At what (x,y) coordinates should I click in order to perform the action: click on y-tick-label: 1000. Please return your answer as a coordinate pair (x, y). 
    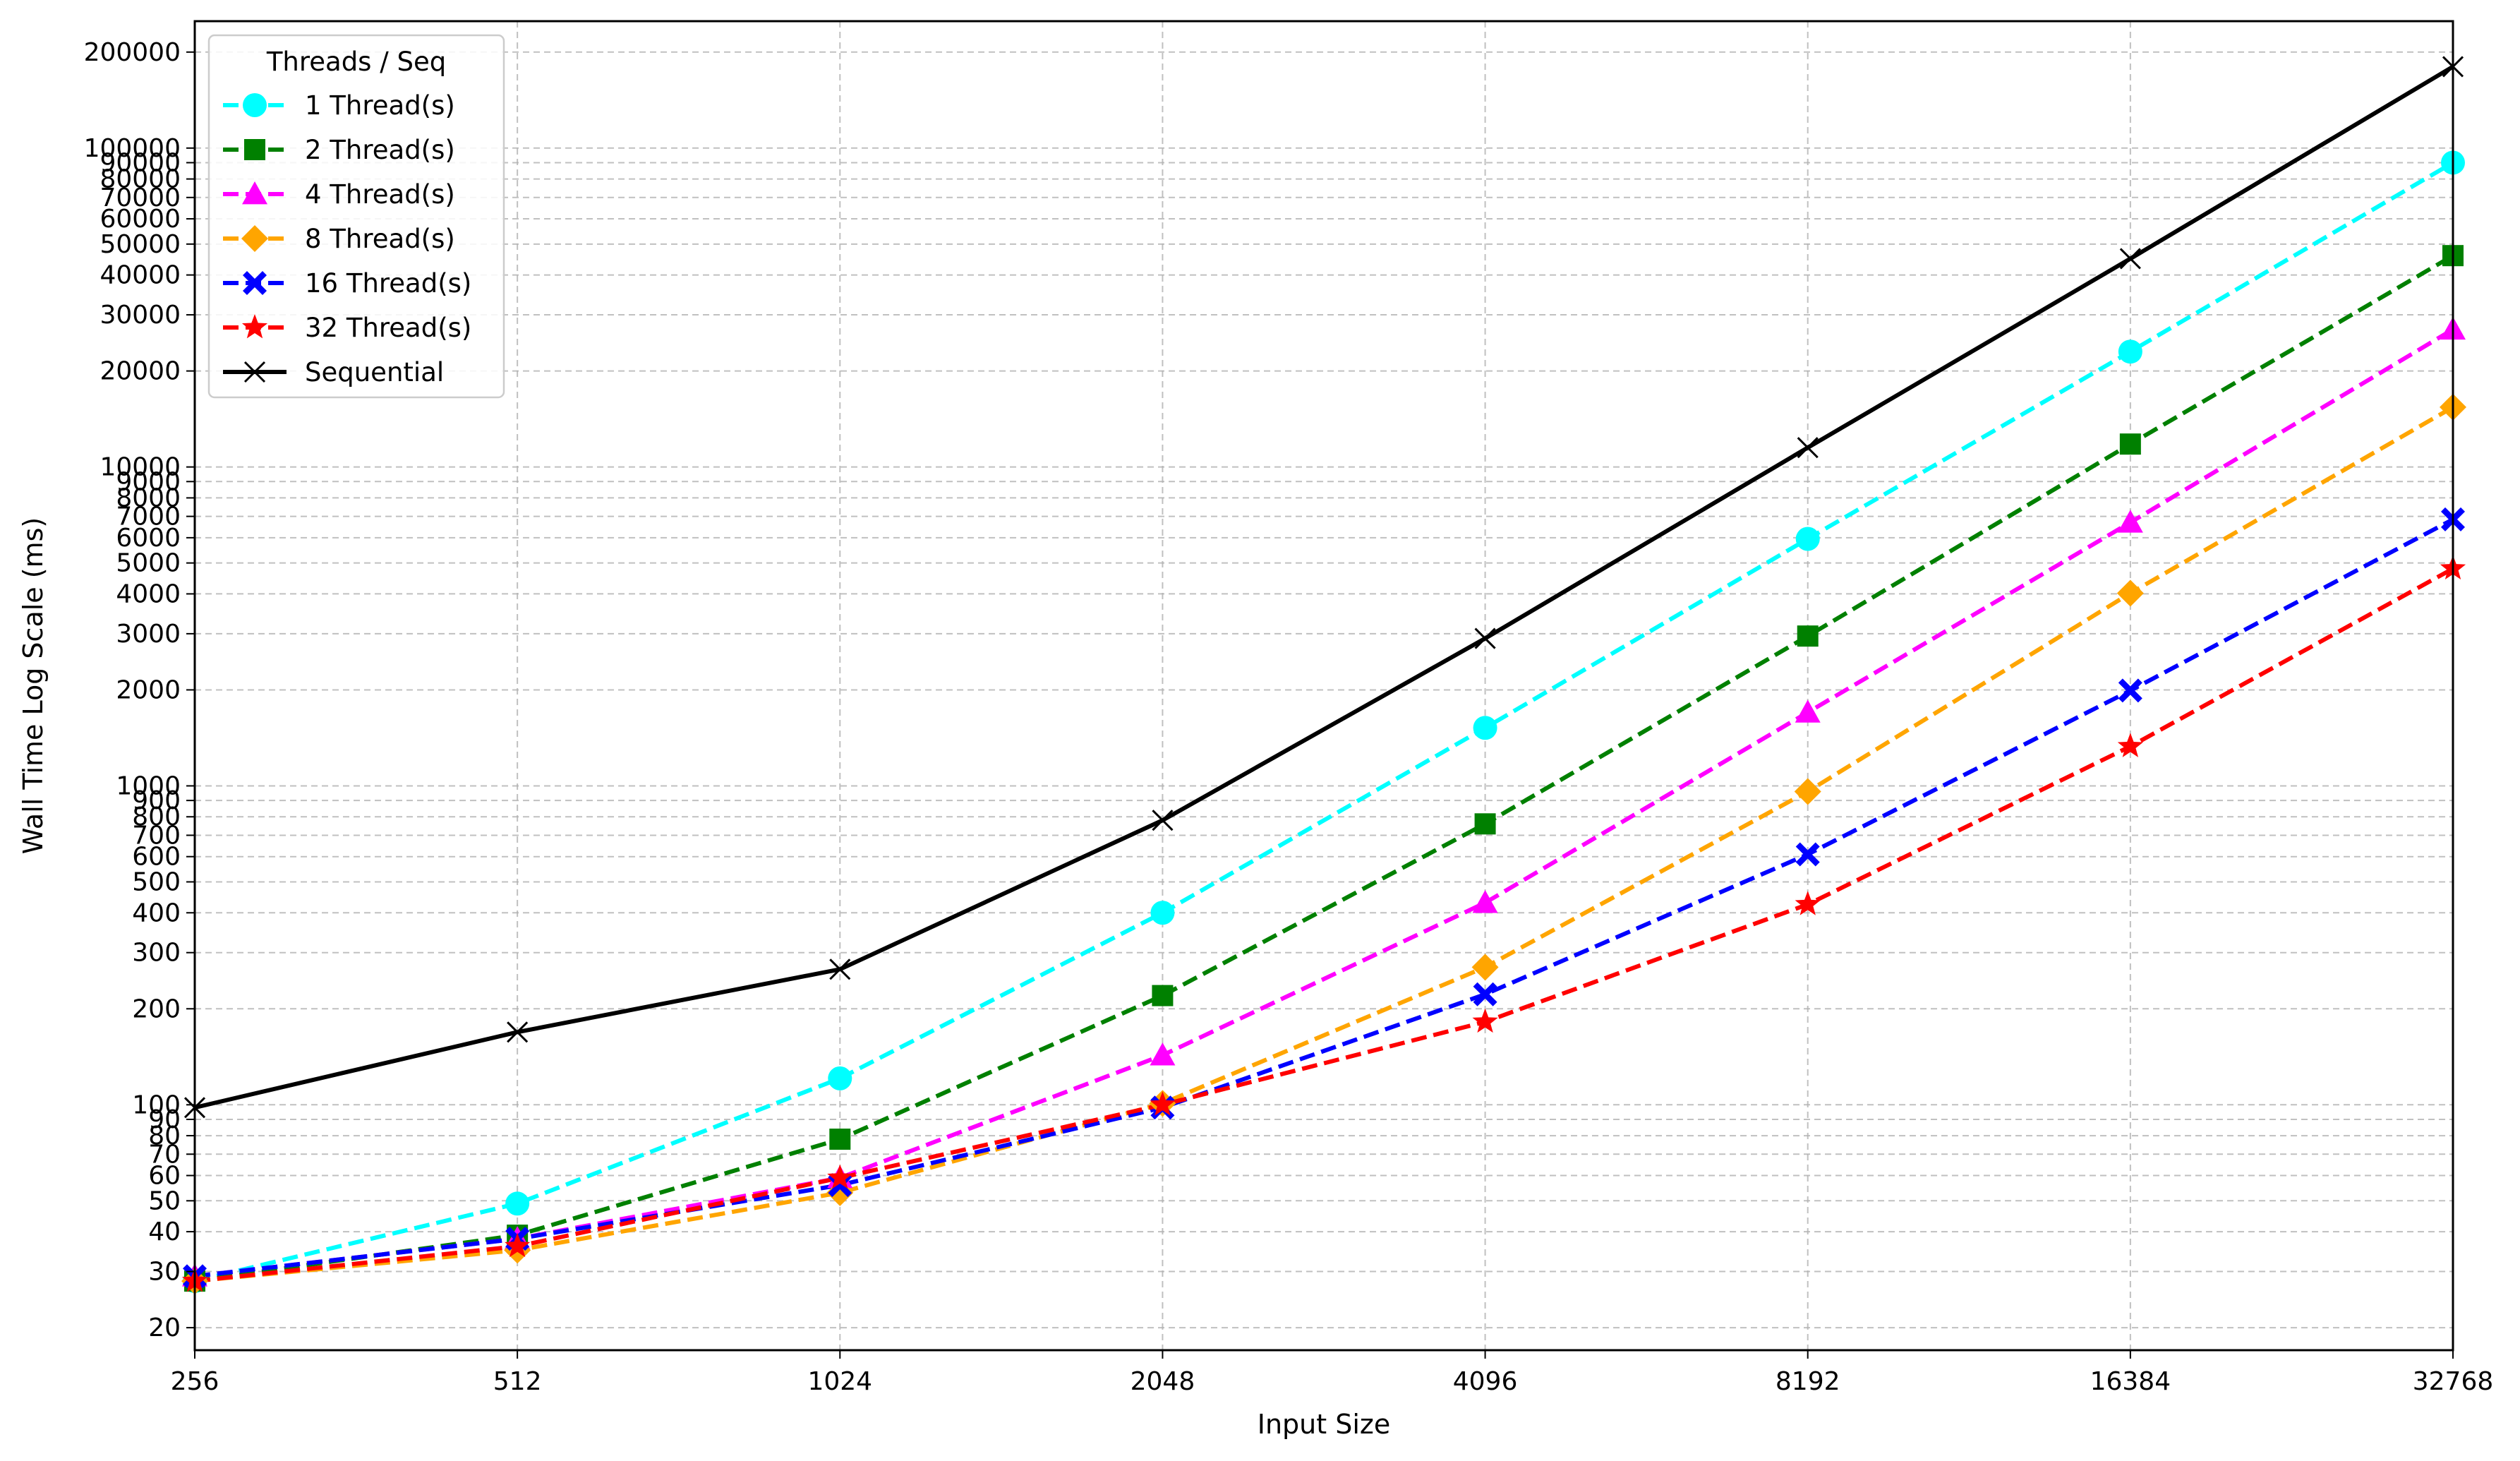
    Looking at the image, I should click on (149, 785).